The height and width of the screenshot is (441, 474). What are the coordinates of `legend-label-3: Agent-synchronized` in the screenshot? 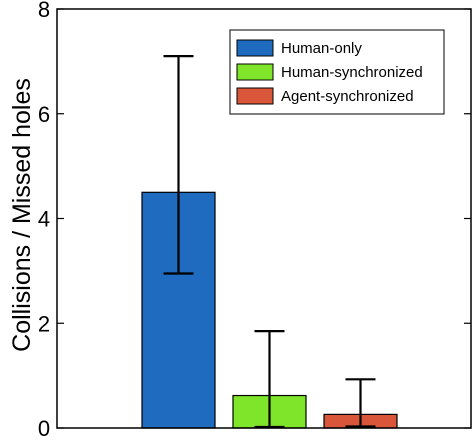 It's located at (347, 96).